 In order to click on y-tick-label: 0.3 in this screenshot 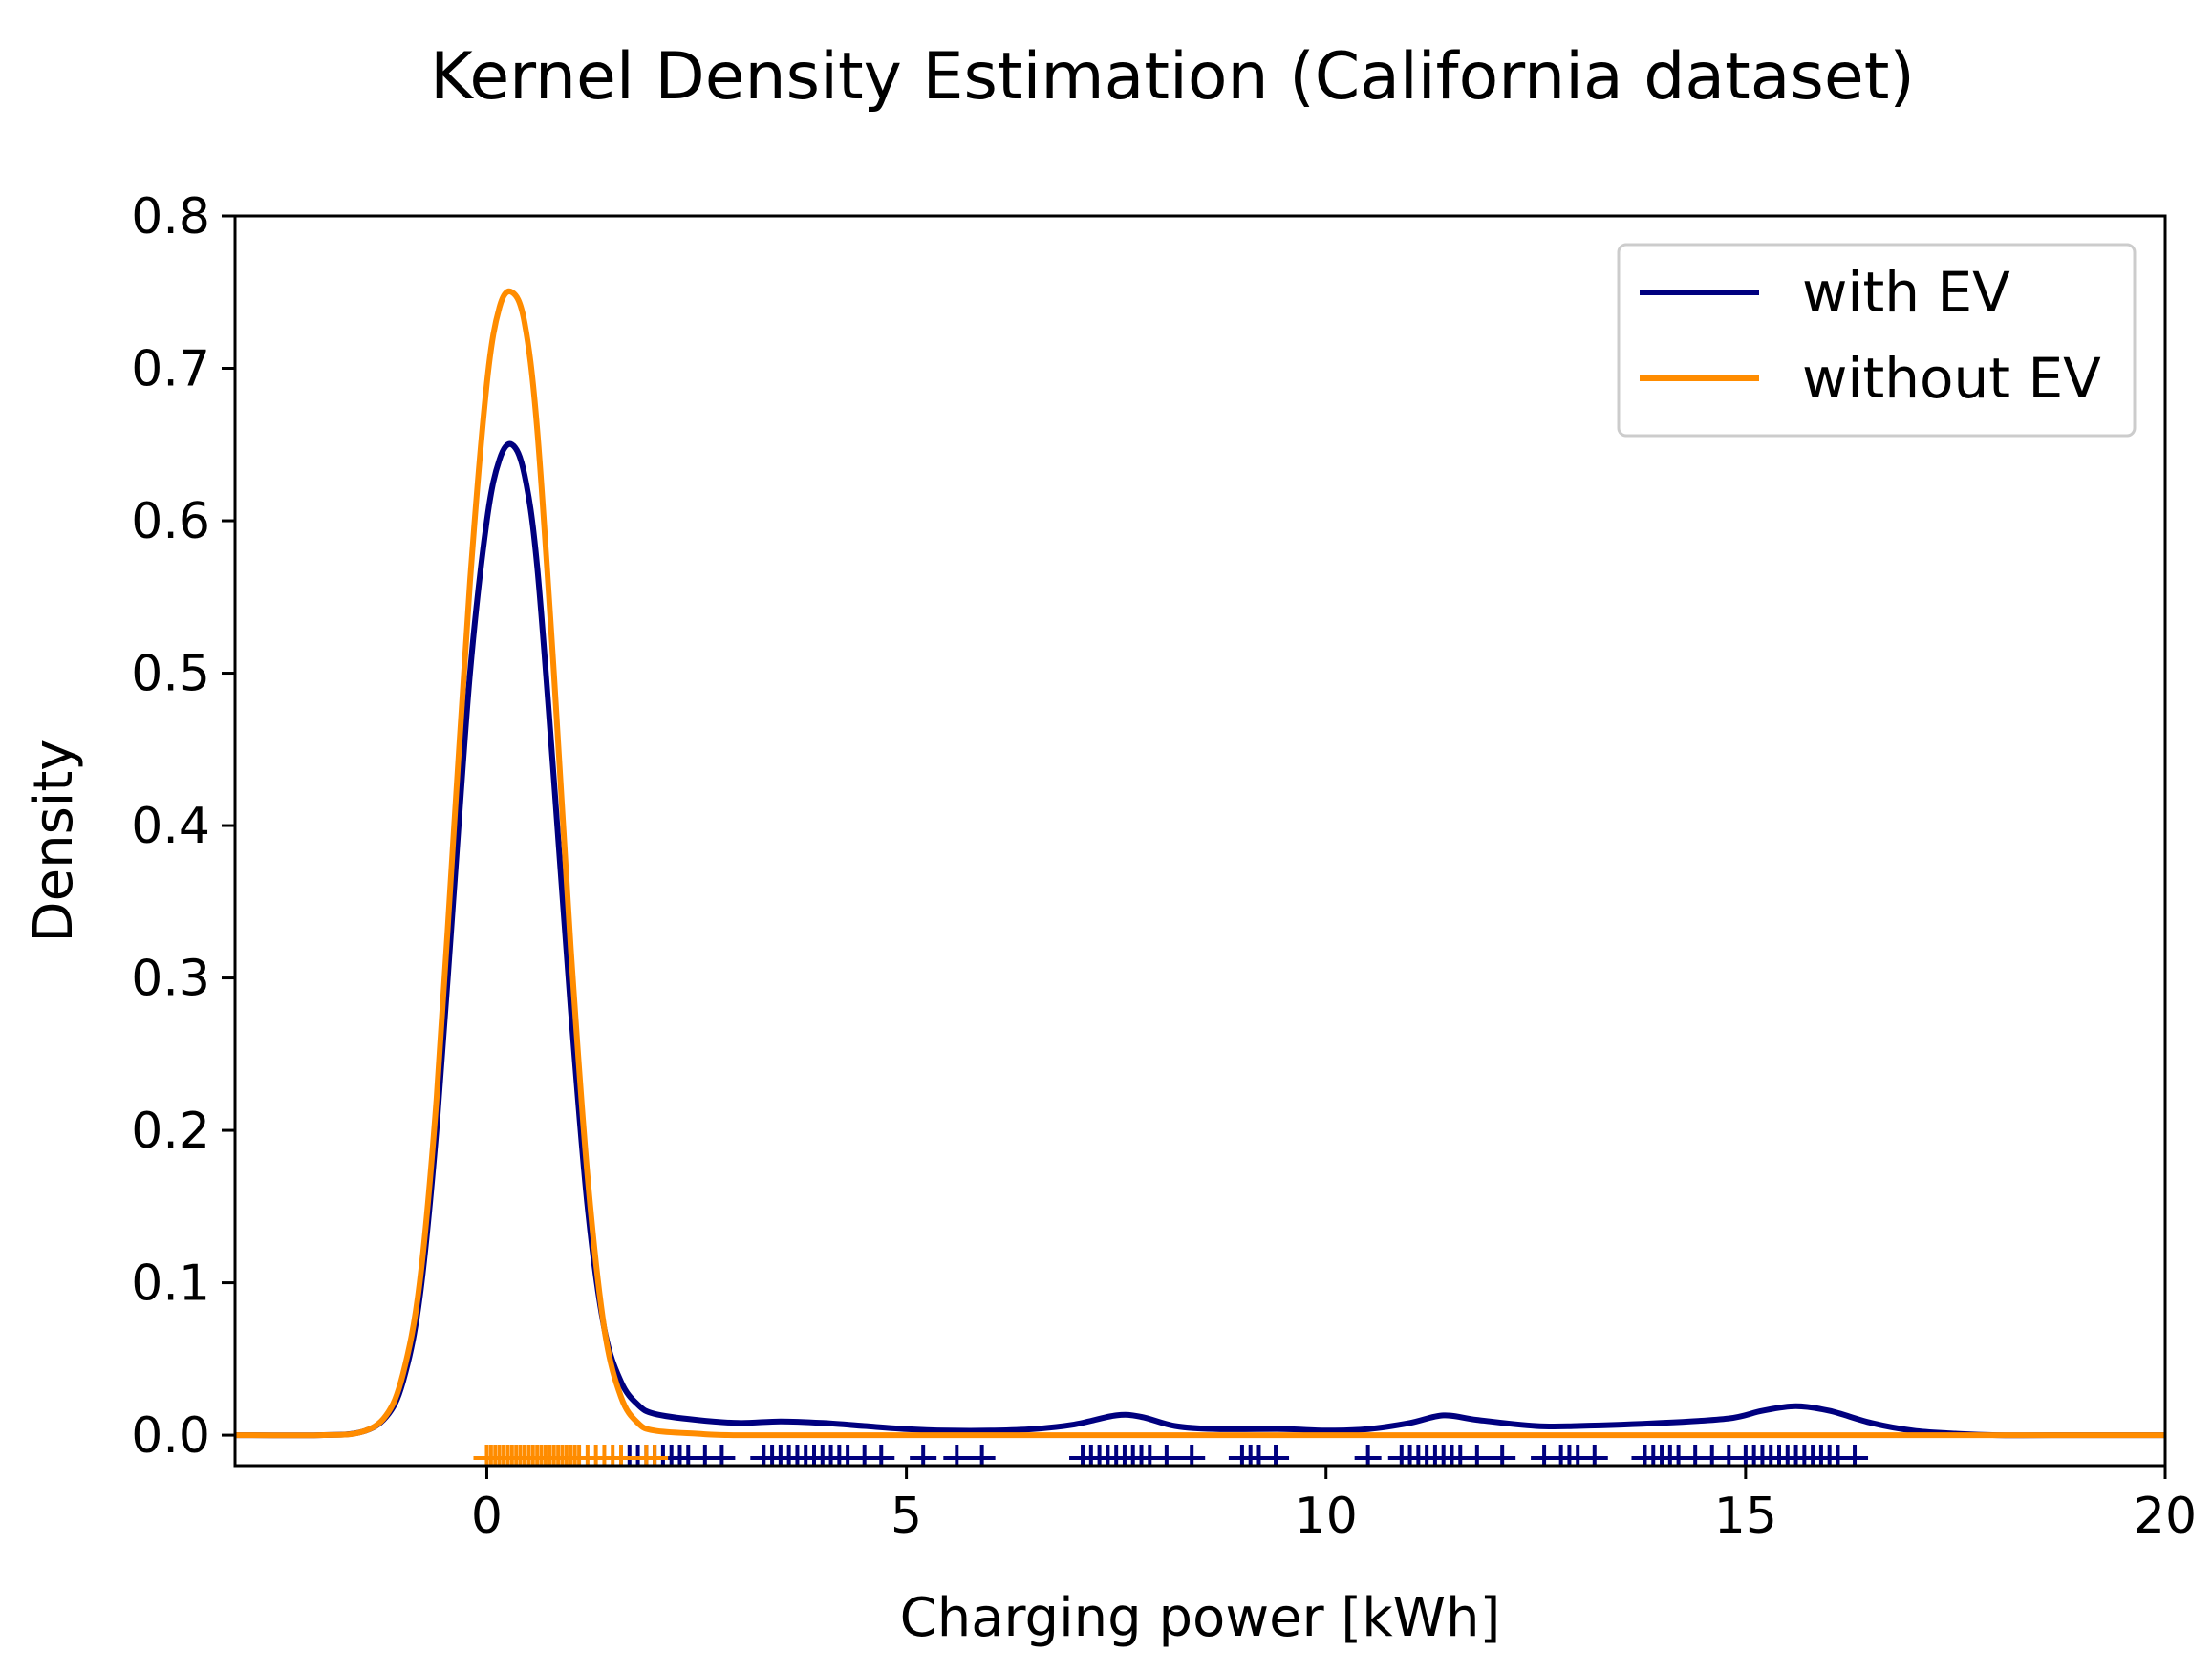, I will do `click(170, 980)`.